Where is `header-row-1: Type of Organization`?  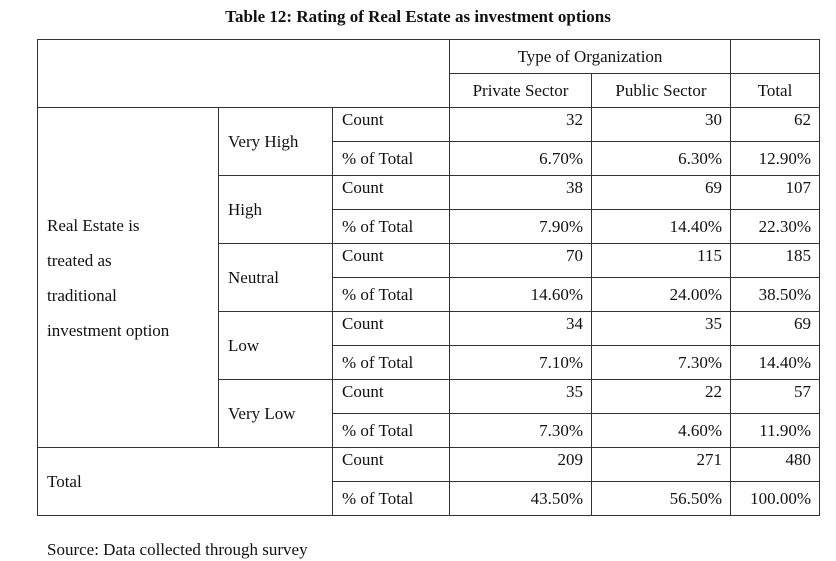 header-row-1: Type of Organization is located at coordinates (428, 73).